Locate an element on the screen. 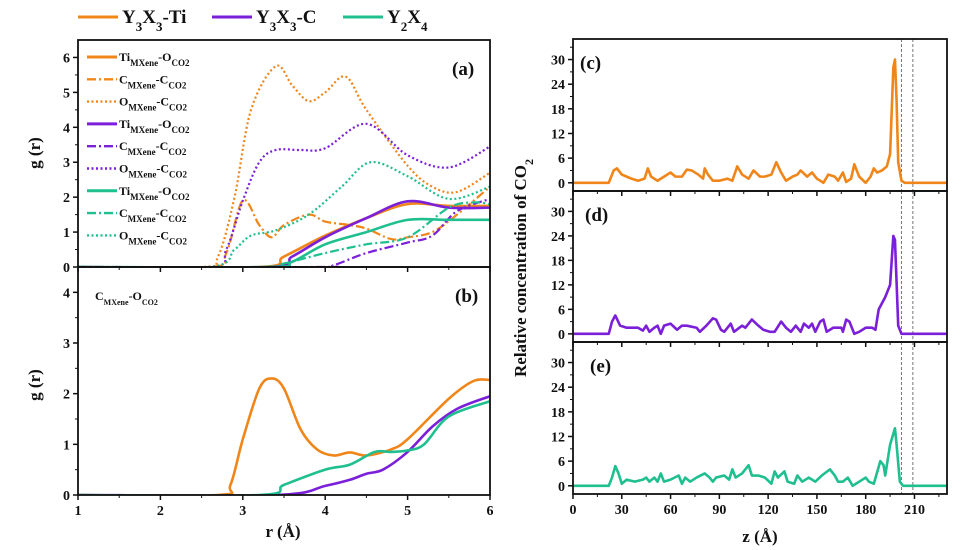 The height and width of the screenshot is (550, 970). top-legend-item-y3x3-ti: Y3X3-Ti is located at coordinates (132, 20).